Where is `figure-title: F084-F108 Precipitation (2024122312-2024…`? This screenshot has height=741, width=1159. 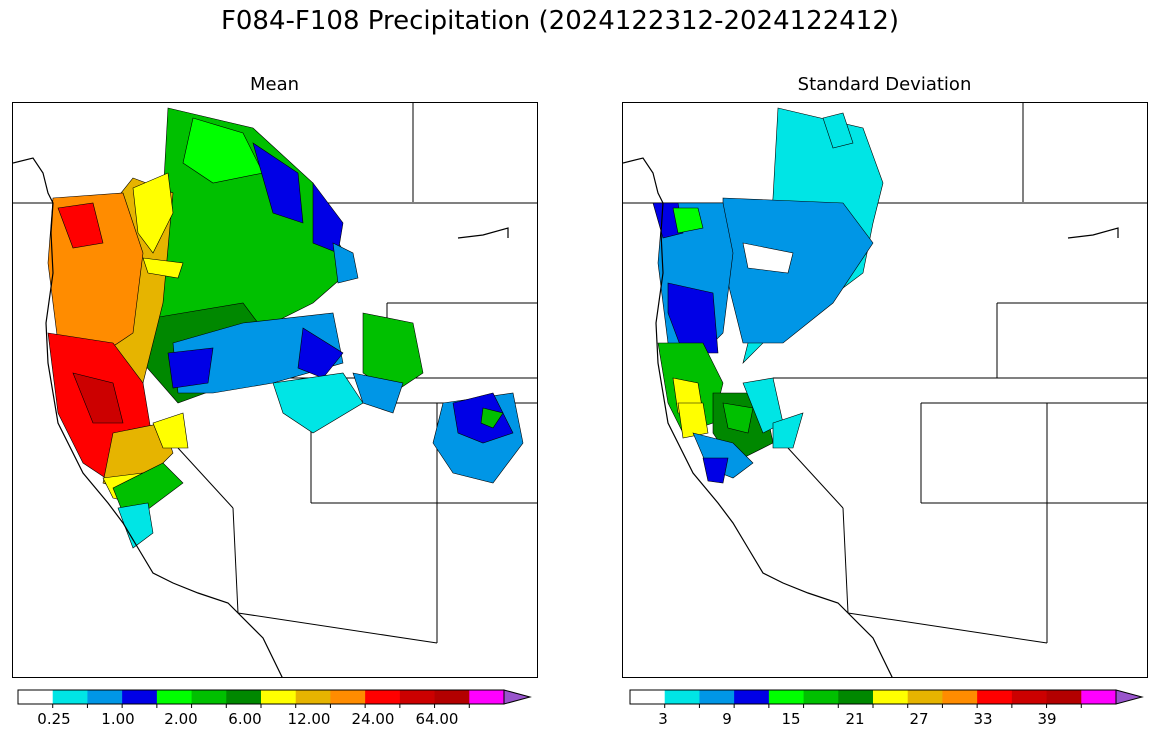 figure-title: F084-F108 Precipitation (2024122312-2024… is located at coordinates (560, 21).